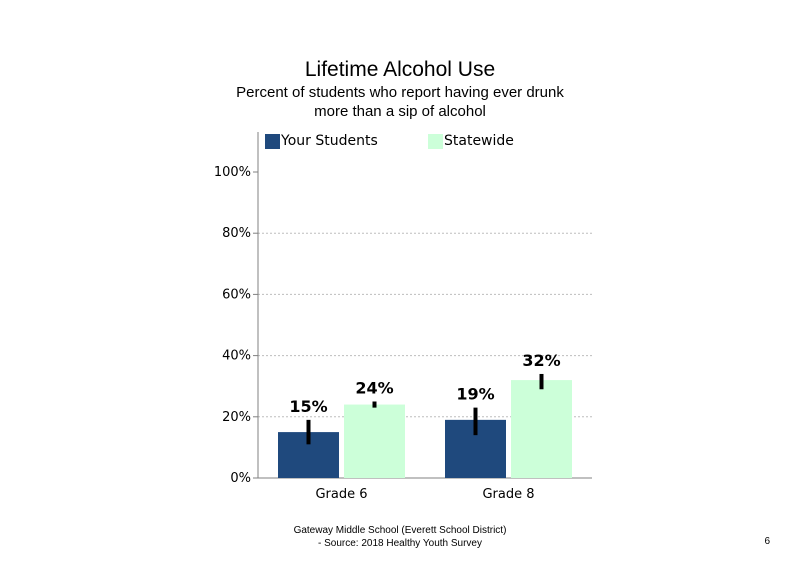  What do you see at coordinates (400, 111) in the screenshot?
I see `subtitle-line-2: more than a sip of alcohol` at bounding box center [400, 111].